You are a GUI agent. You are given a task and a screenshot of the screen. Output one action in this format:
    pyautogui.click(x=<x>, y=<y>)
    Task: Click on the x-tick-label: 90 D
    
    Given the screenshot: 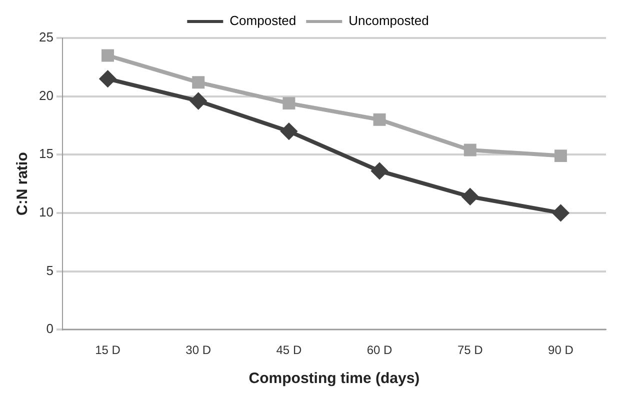 What is the action you would take?
    pyautogui.click(x=561, y=350)
    